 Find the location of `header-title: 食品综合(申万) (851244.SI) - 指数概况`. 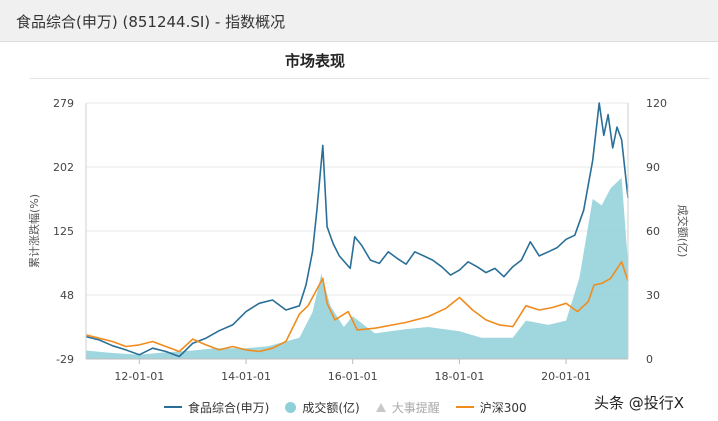

header-title: 食品综合(申万) (851244.SI) - 指数概况 is located at coordinates (151, 22).